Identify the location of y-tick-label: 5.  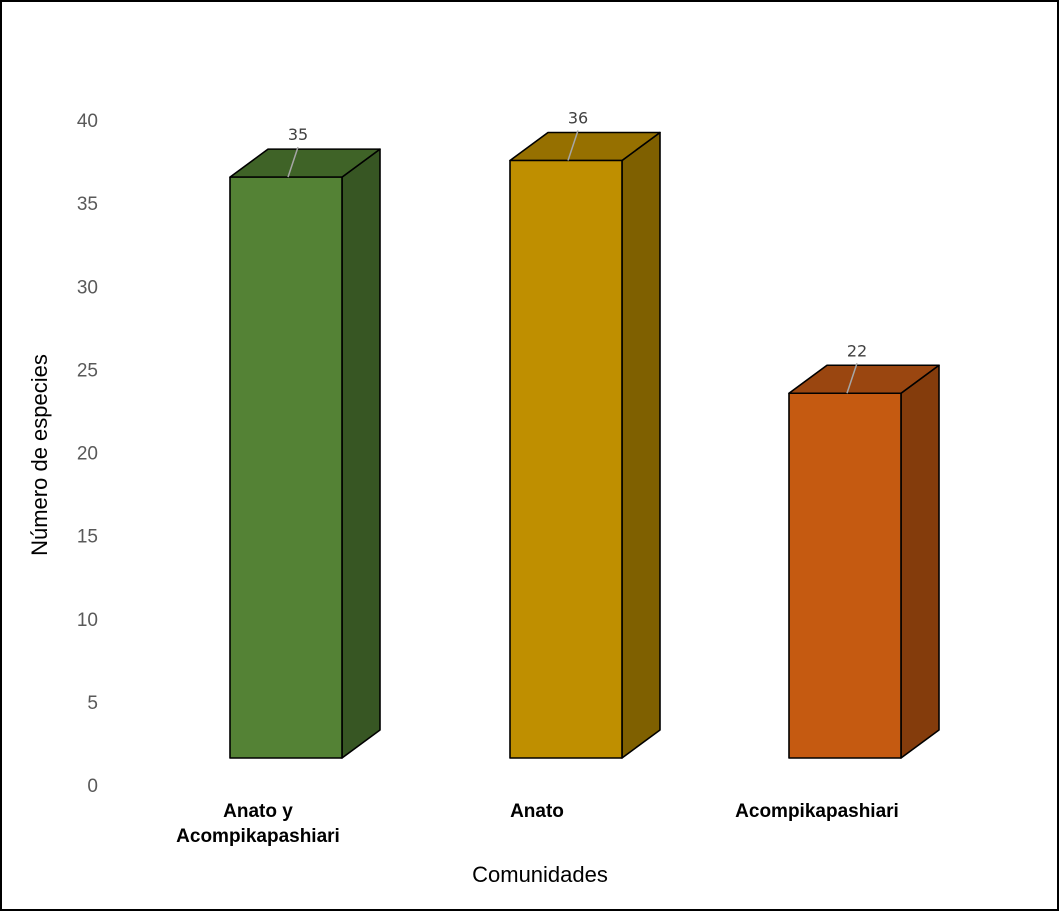
(92, 703).